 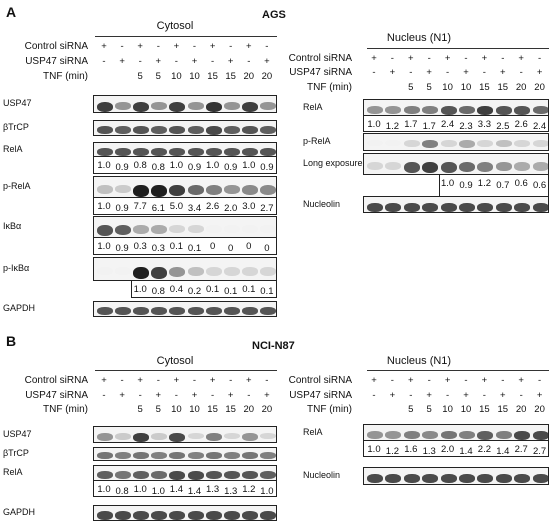 I want to click on band-quantification: 2.2, so click(x=484, y=449).